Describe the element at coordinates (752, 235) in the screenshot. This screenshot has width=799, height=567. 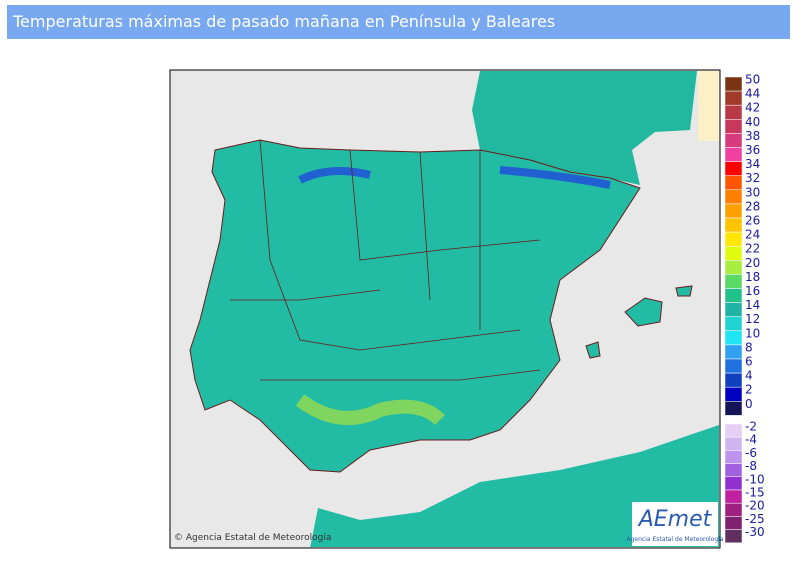
I see `legend-label: 24` at that location.